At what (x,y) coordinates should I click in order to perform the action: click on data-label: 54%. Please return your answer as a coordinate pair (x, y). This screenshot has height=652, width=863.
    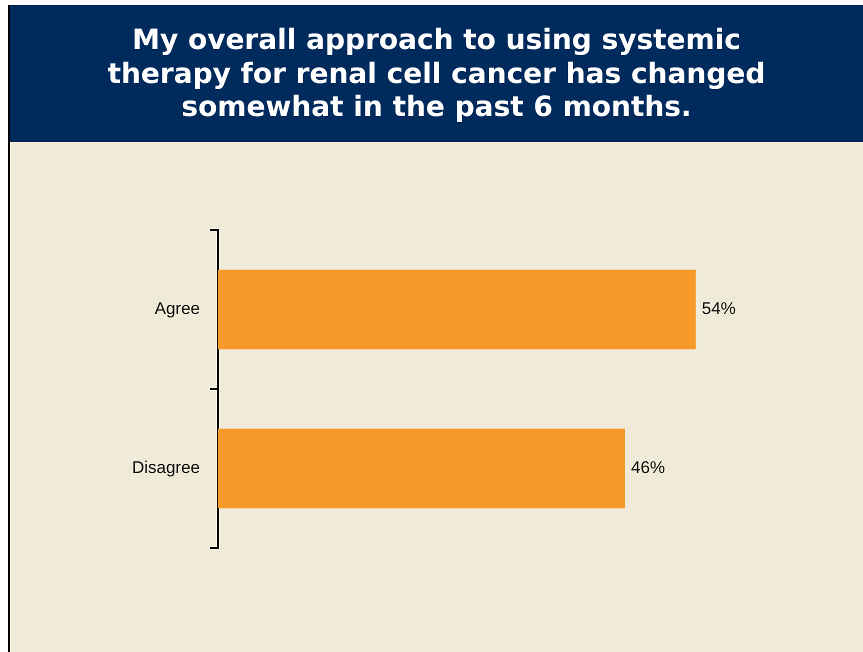
    Looking at the image, I should click on (719, 308).